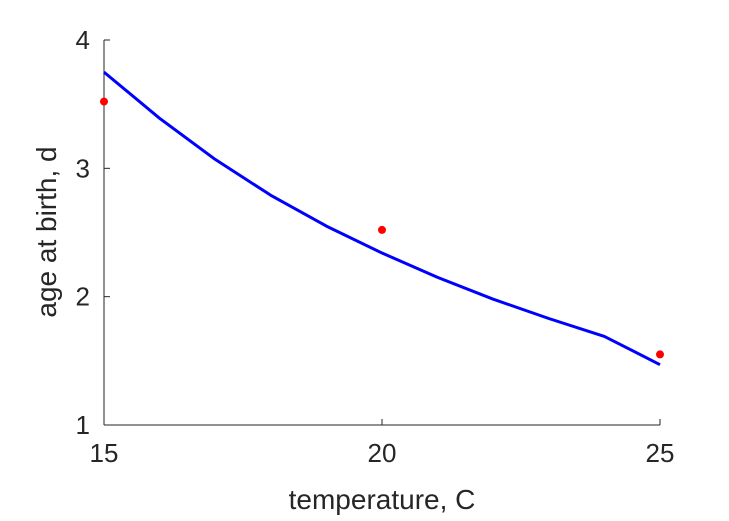 This screenshot has height=521, width=729. What do you see at coordinates (382, 453) in the screenshot?
I see `x-tick-label: 20` at bounding box center [382, 453].